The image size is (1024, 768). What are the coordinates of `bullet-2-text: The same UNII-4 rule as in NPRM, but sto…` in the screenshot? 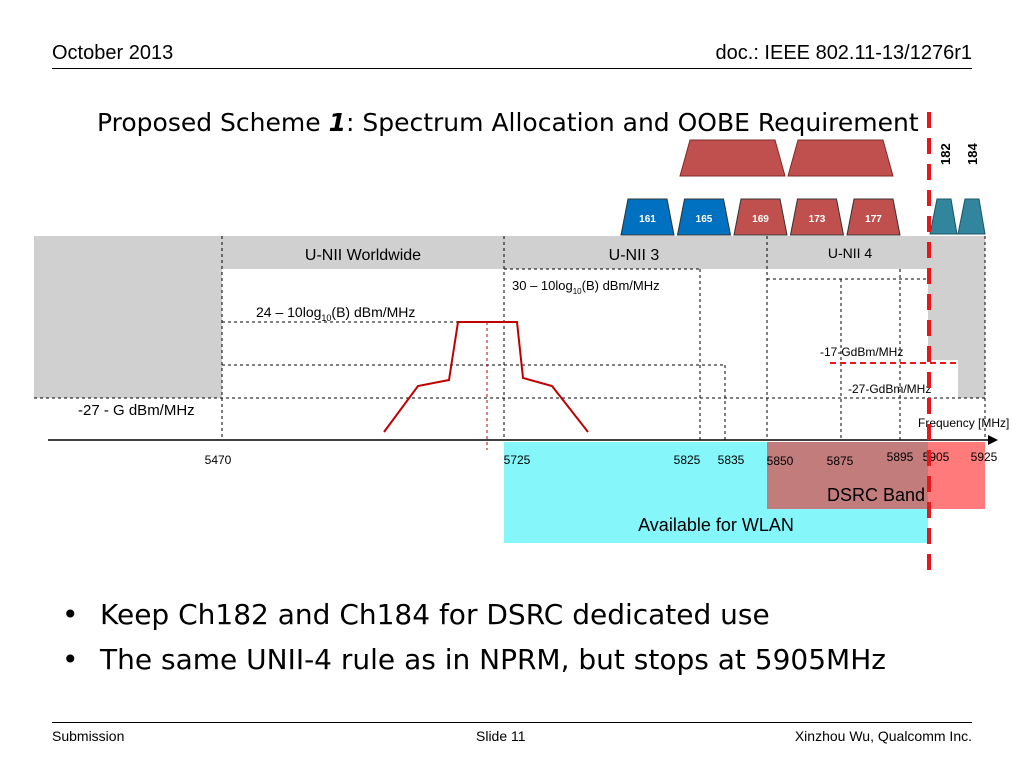 It's located at (493, 659).